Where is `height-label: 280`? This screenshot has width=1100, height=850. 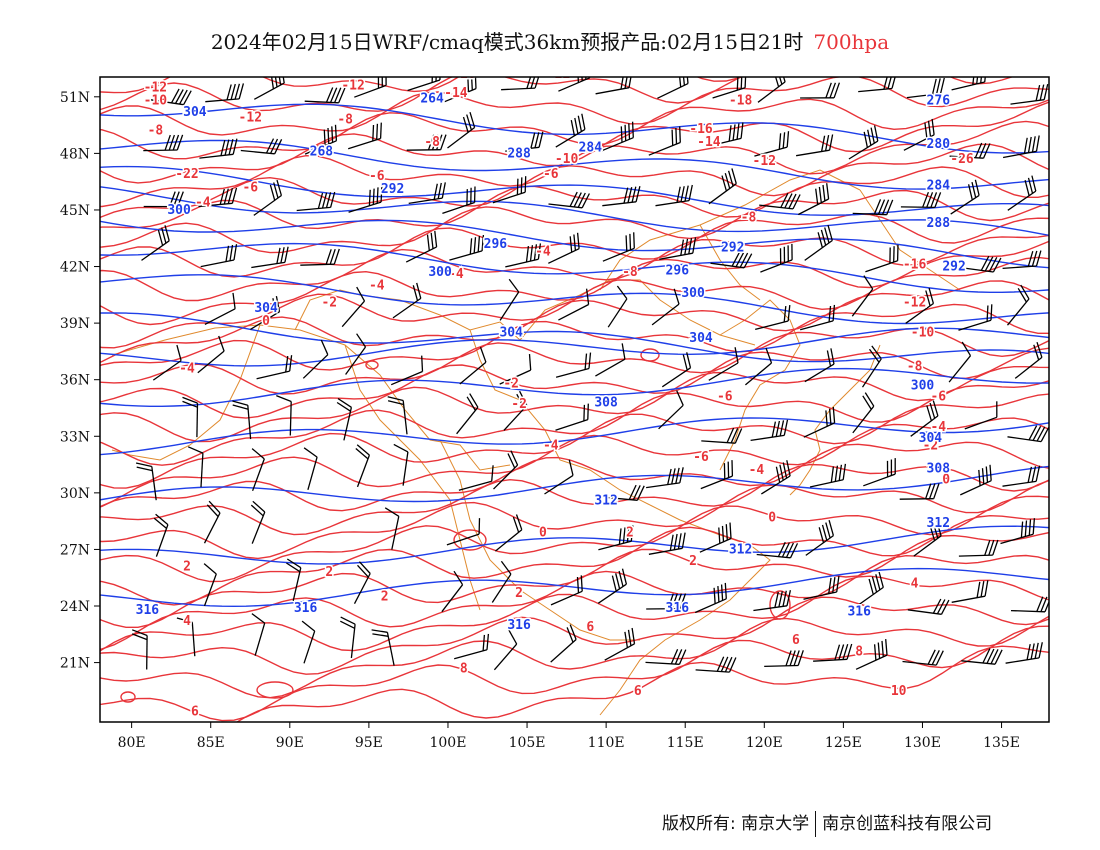 height-label: 280 is located at coordinates (939, 144).